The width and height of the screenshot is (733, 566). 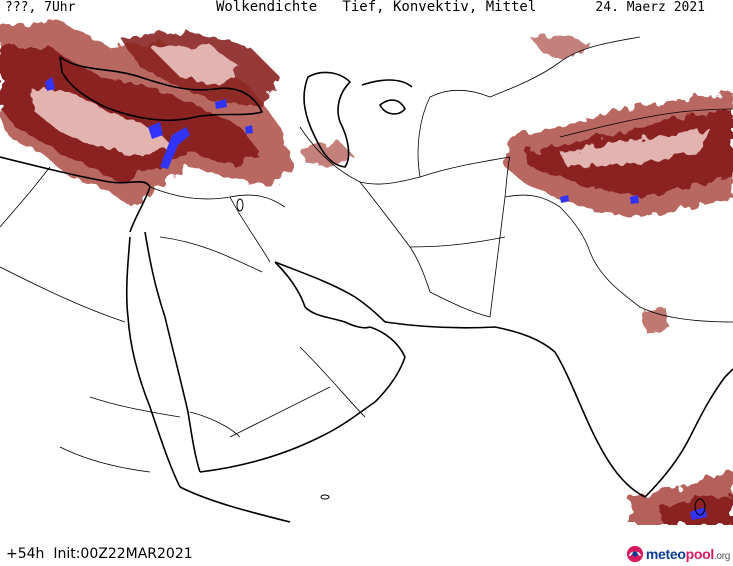 I want to click on cloud-area-tianshan, so click(x=560, y=46).